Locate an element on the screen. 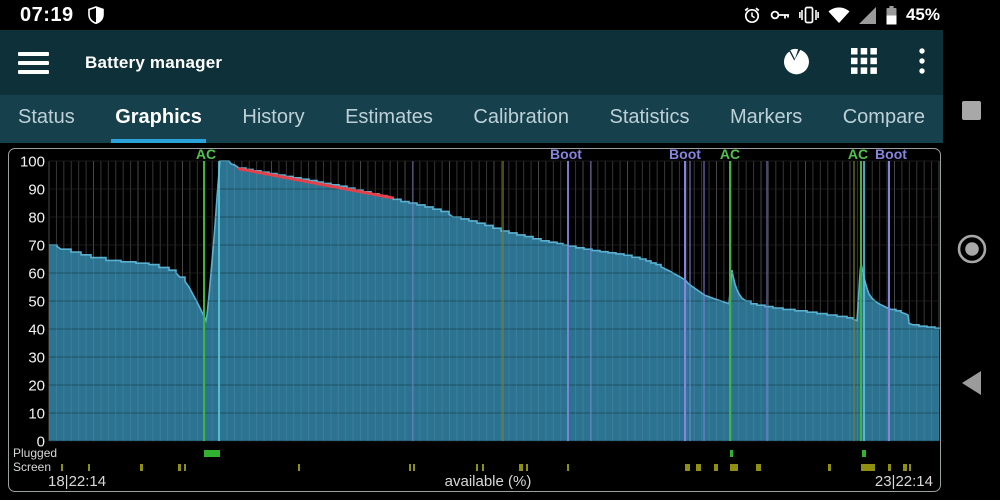  svg-text: 18|22:14 is located at coordinates (77, 481).